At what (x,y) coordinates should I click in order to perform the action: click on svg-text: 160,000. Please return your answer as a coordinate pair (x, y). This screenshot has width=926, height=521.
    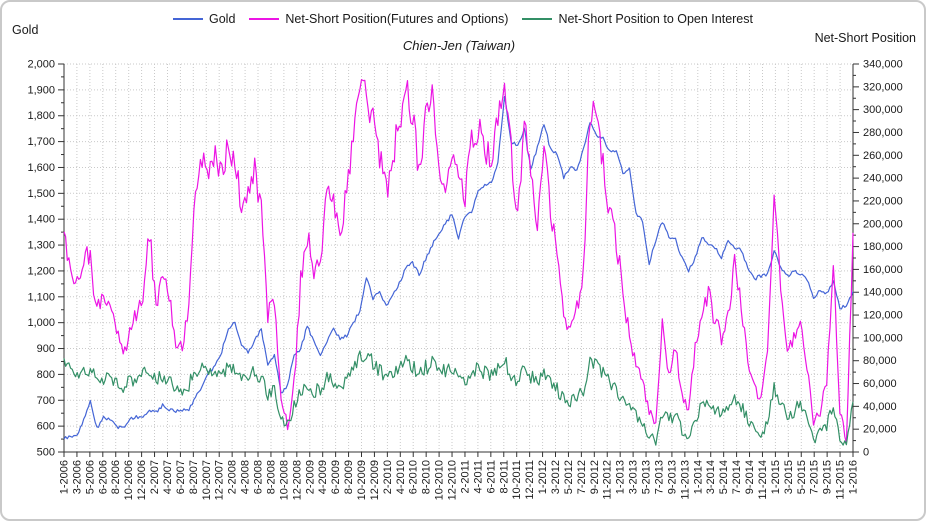
    Looking at the image, I should click on (883, 270).